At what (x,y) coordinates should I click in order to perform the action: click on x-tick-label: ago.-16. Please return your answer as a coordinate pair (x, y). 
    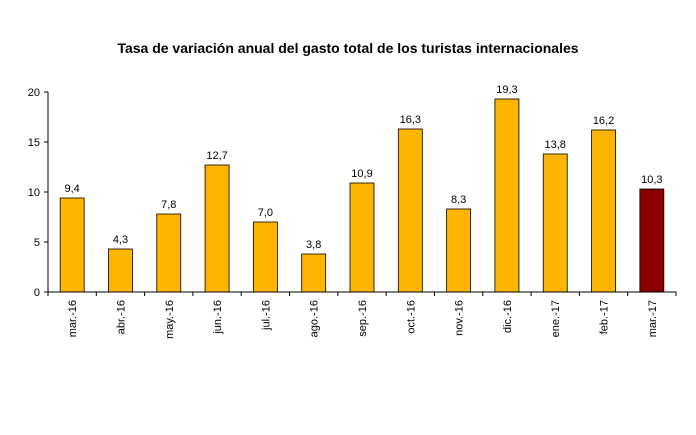
    Looking at the image, I should click on (315, 318).